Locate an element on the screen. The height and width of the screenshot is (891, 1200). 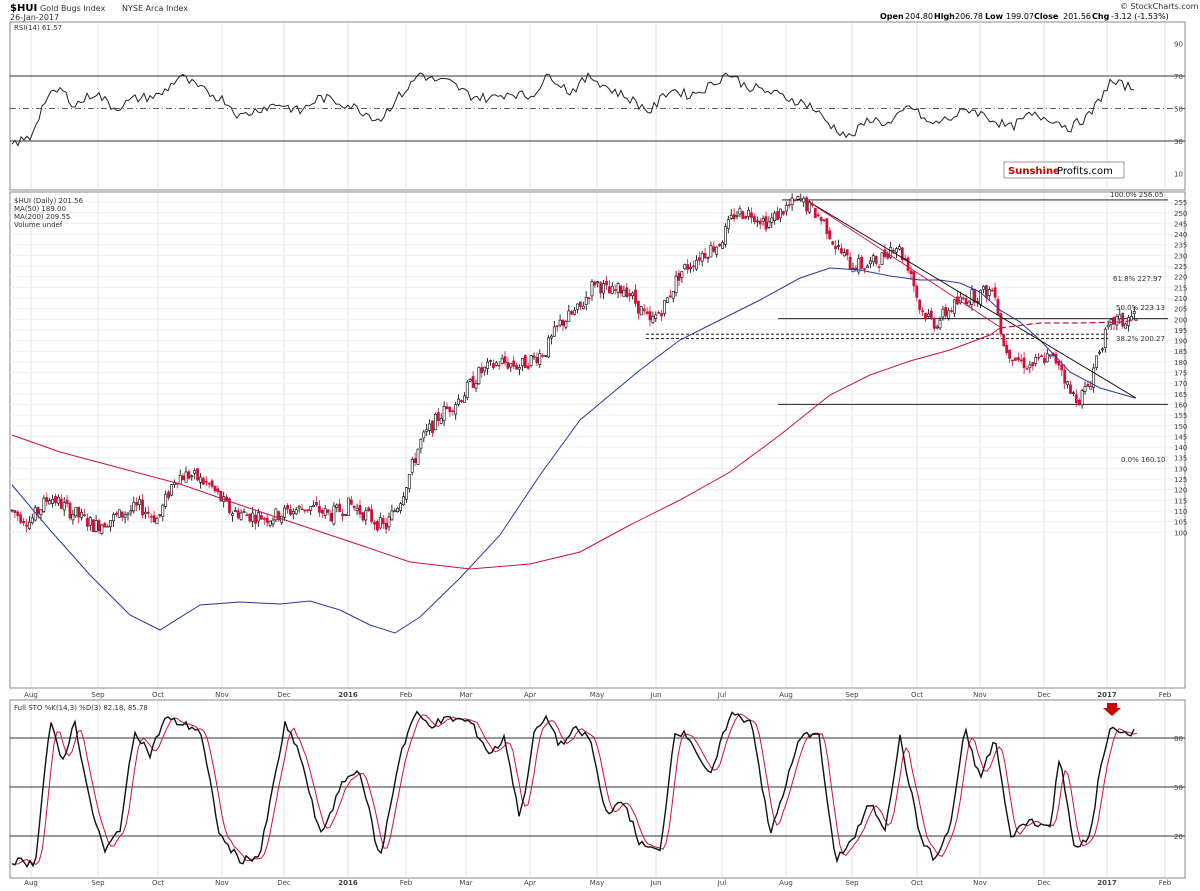
rsi-tick: 70 is located at coordinates (1178, 77).